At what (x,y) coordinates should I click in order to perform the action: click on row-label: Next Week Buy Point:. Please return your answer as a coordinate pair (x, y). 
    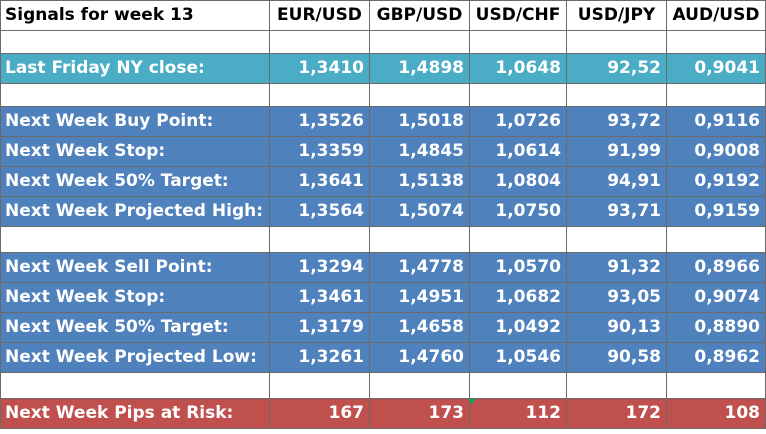
    Looking at the image, I should click on (135, 121).